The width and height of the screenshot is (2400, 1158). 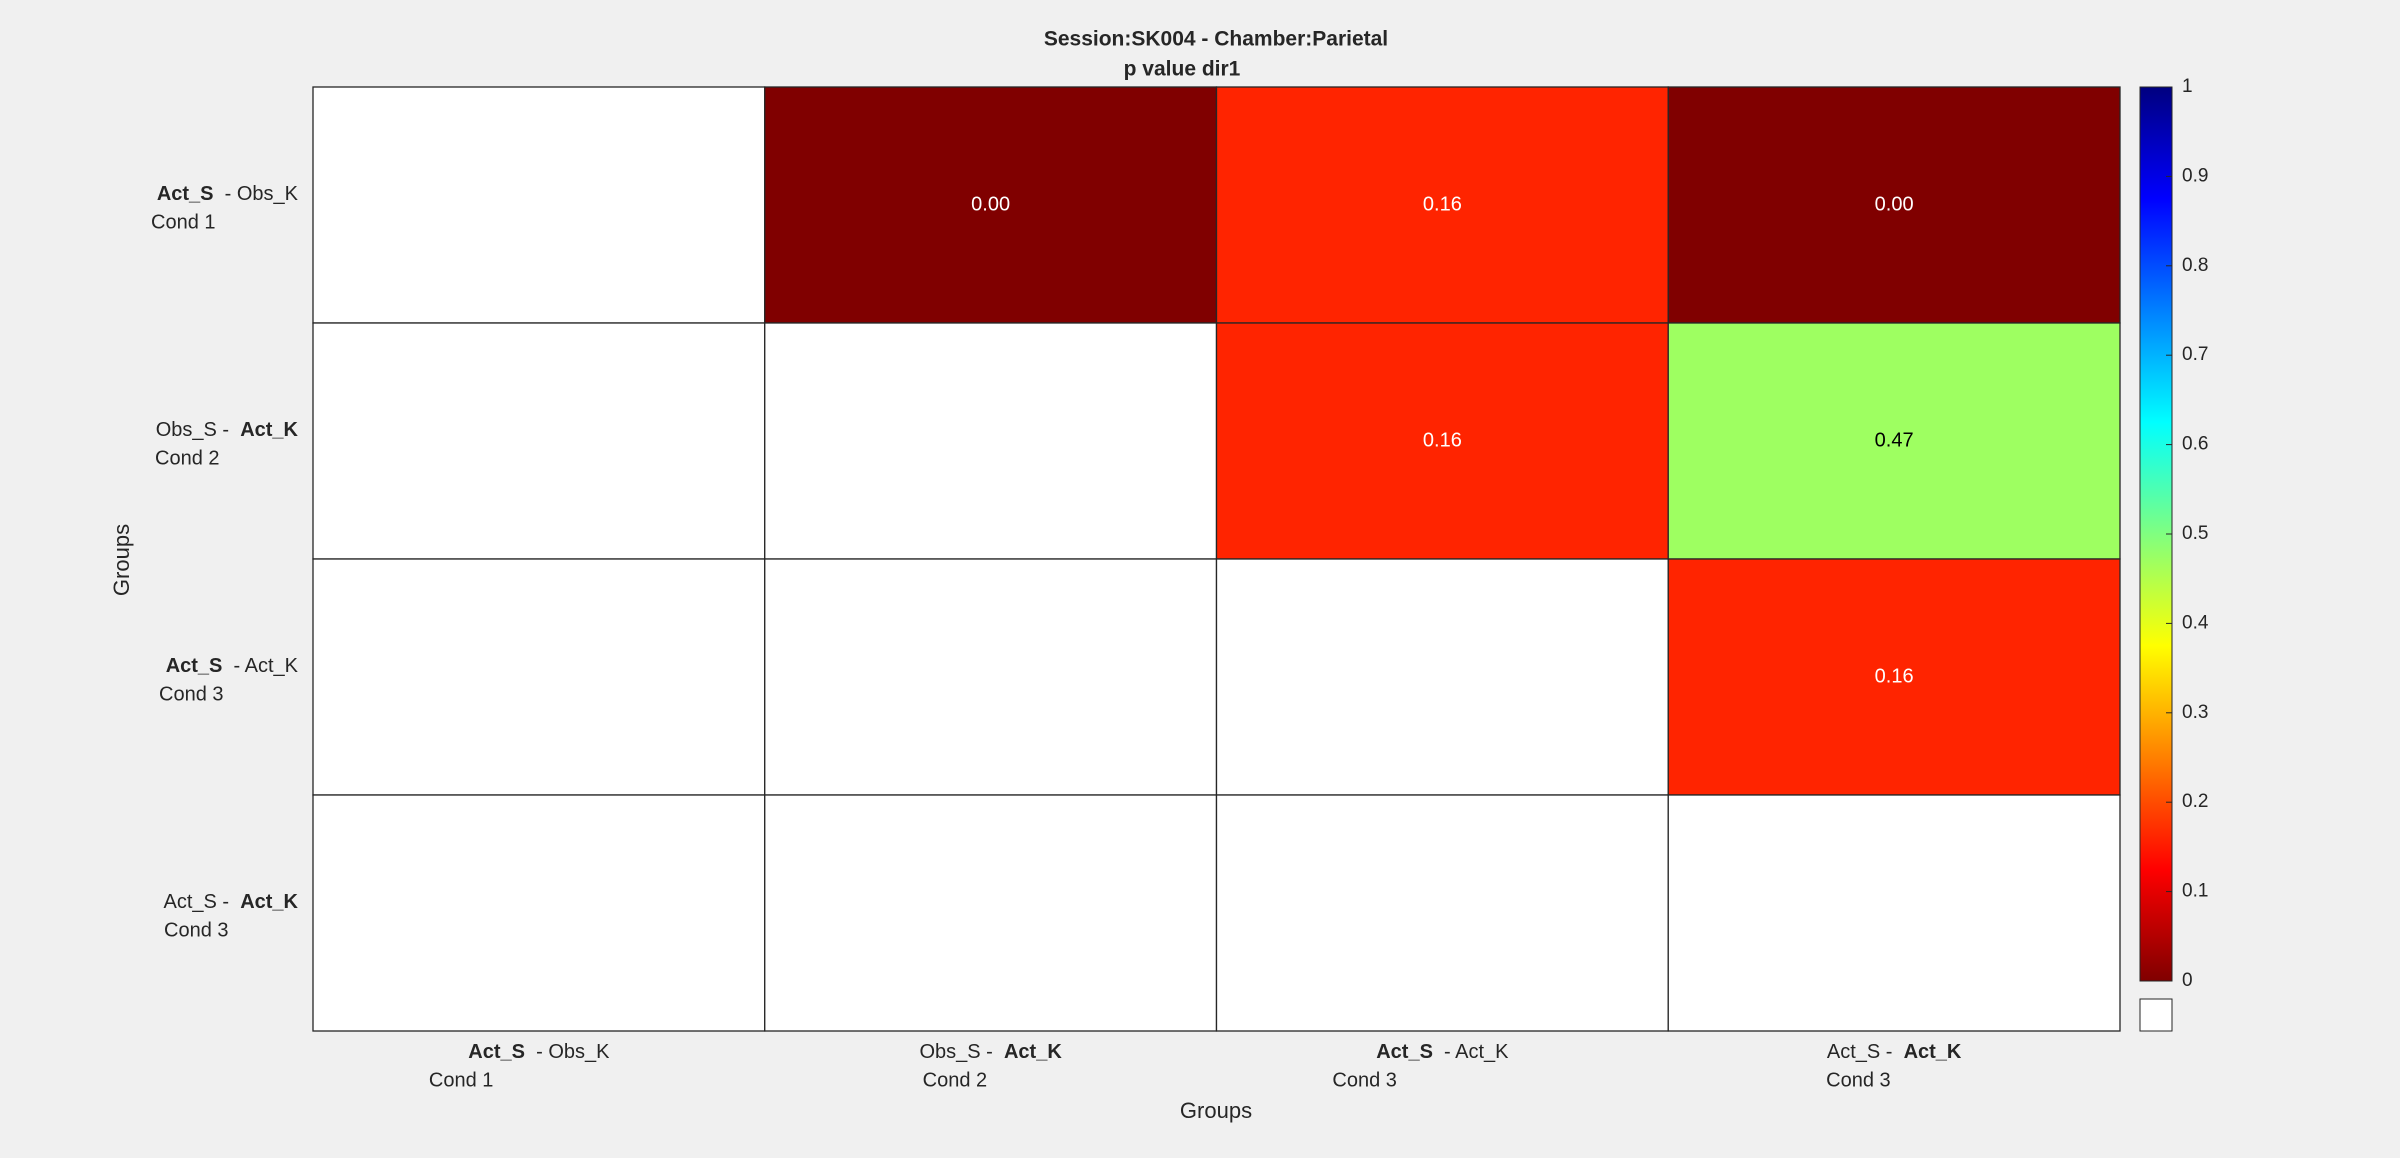 I want to click on chart-title: Session:SK004 - Chamber:Parietal, so click(x=1216, y=39).